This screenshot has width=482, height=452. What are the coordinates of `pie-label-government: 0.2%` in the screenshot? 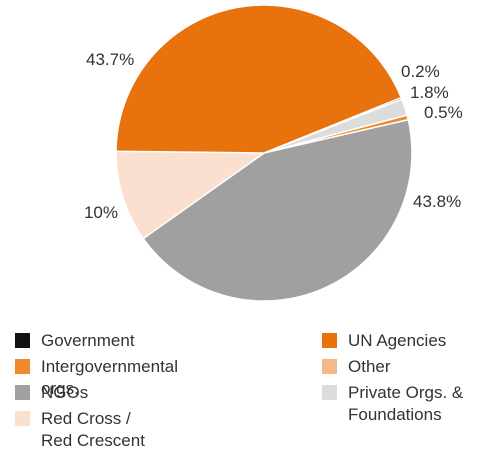 It's located at (420, 71).